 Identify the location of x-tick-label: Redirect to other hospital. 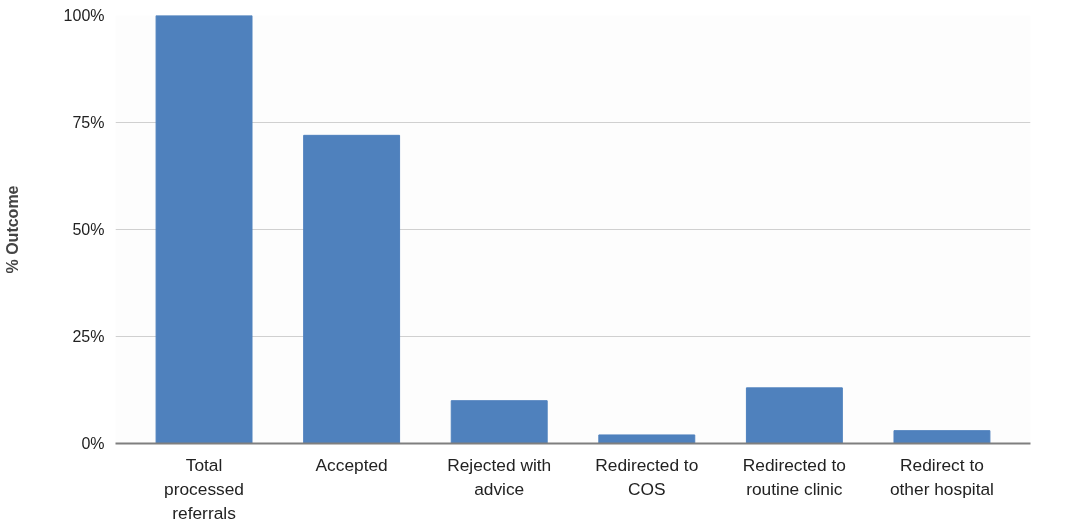
(941, 476).